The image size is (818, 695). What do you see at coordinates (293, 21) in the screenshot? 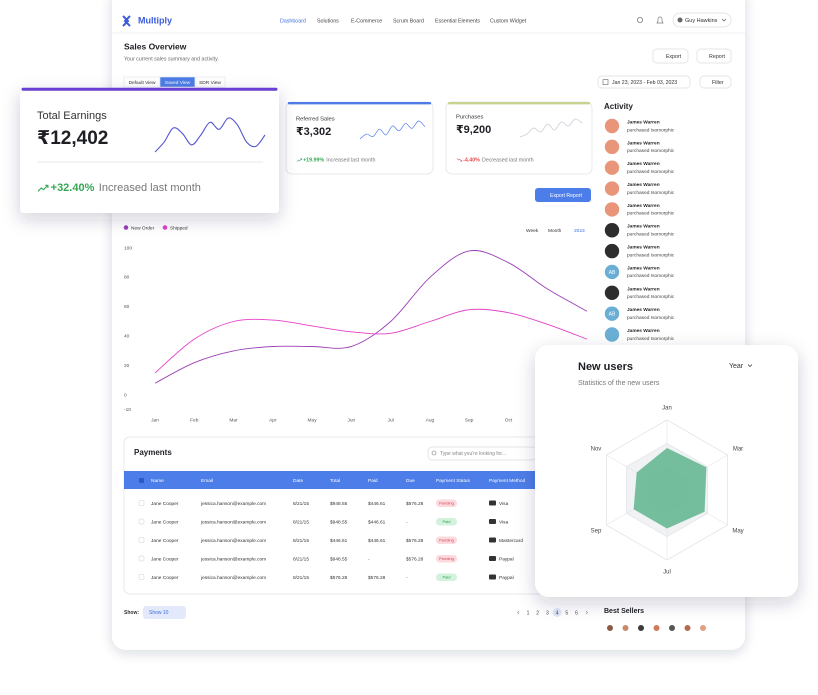
I see `nav-item: Dashboard` at bounding box center [293, 21].